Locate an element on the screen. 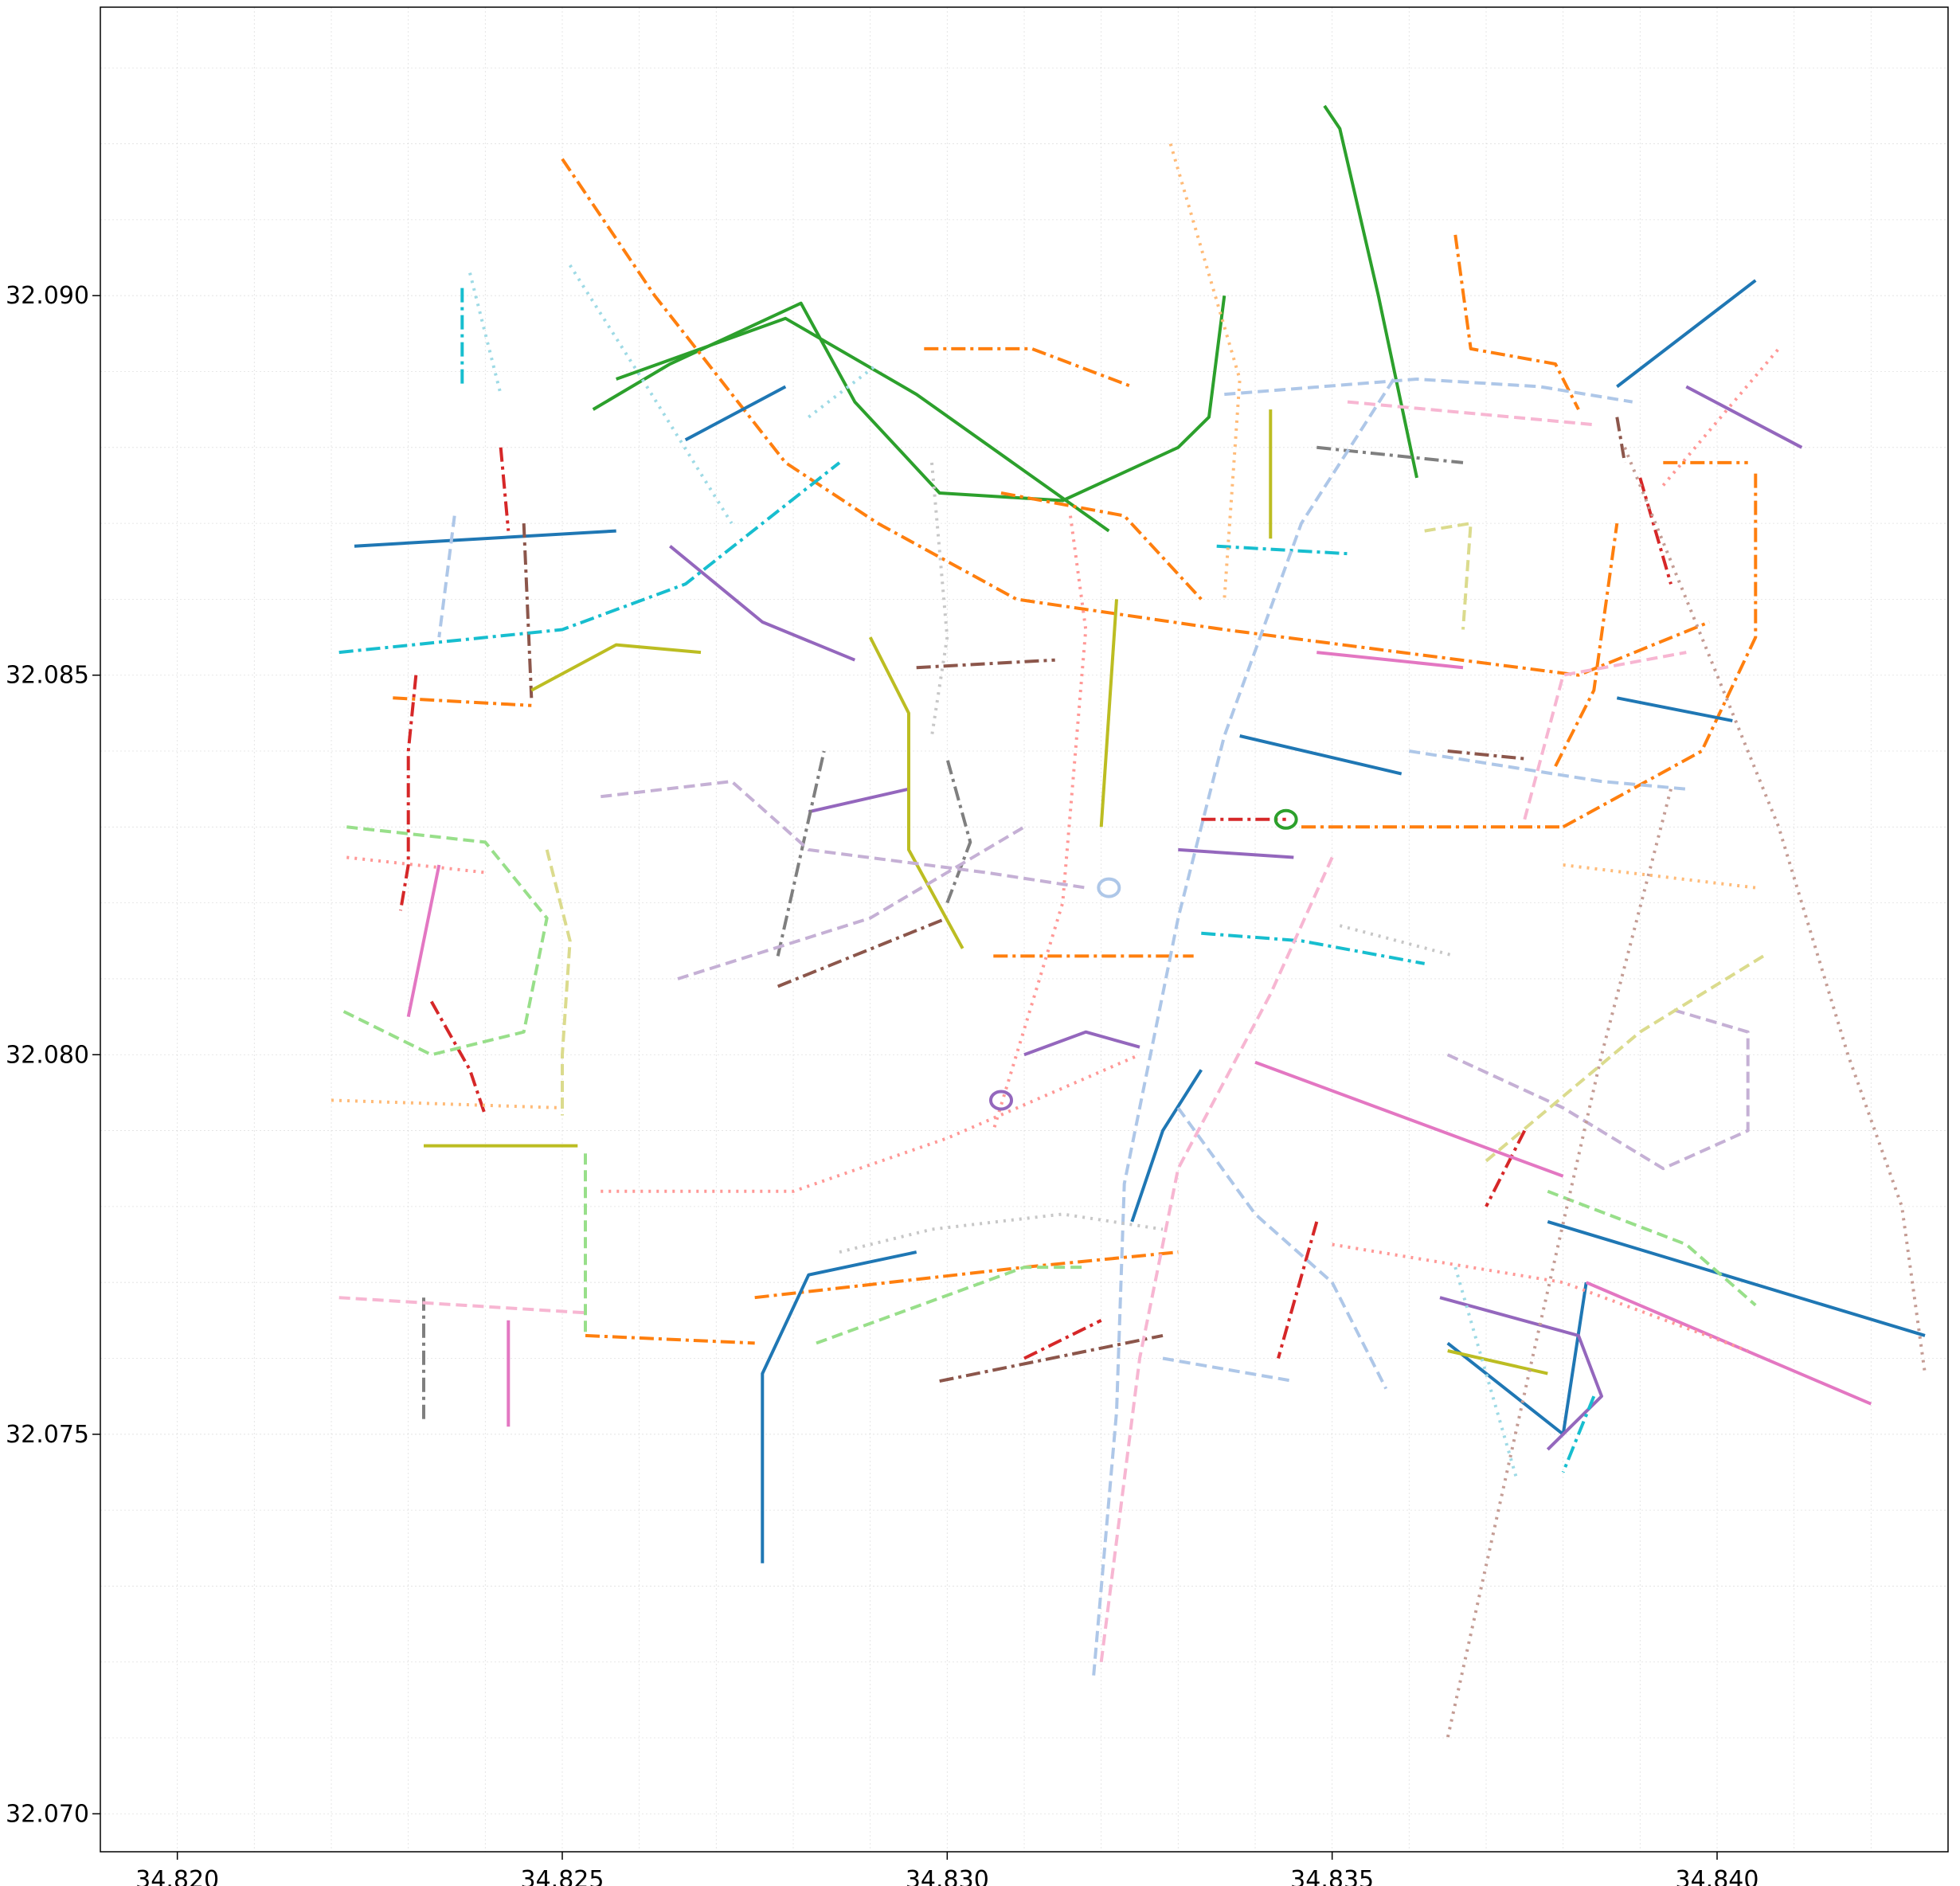  x-tick-label: 34.825 is located at coordinates (562, 1876).